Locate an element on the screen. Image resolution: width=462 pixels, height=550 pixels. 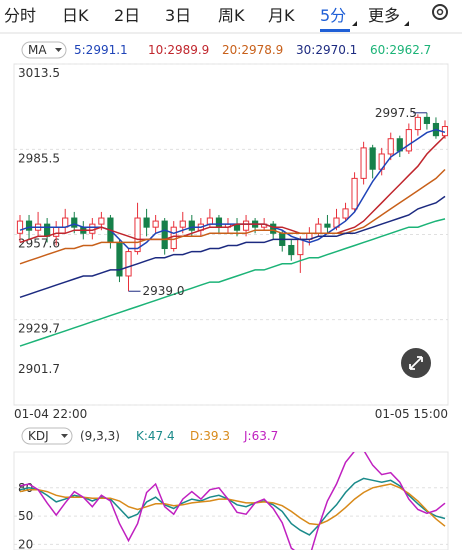
gear-hub is located at coordinates (440, 12).